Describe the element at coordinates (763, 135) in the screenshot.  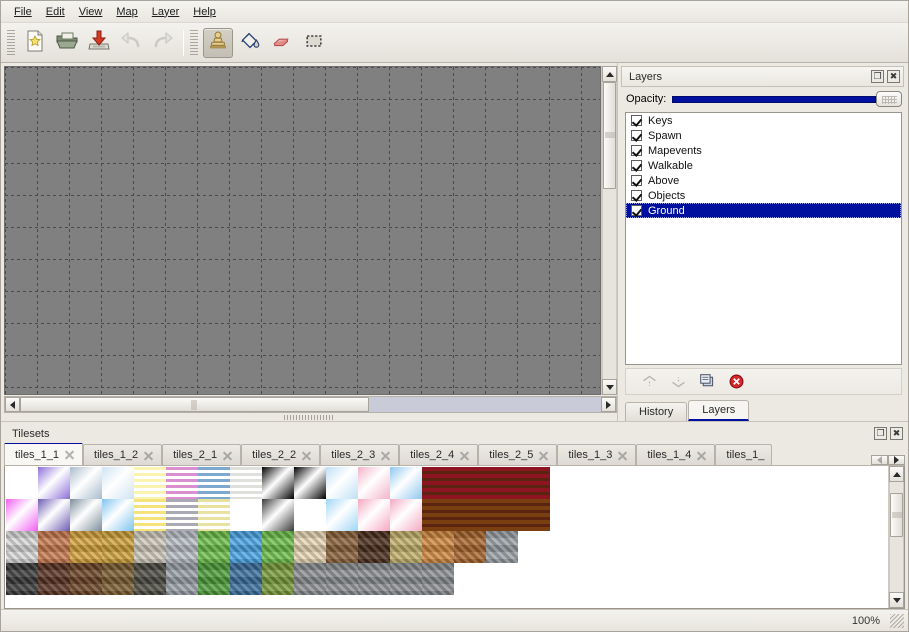
I see `layer-row-spawn: Spawn` at that location.